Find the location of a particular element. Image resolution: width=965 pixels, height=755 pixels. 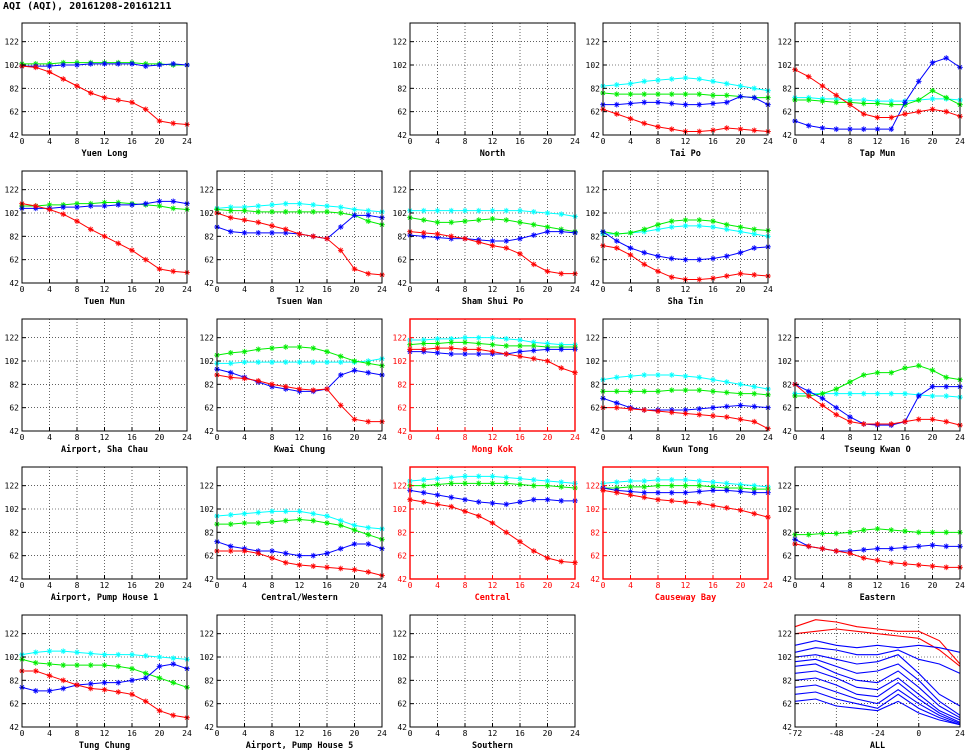

panel-central: 0 4 8 12 16 20 24 42 62 82 102 122 Central is located at coordinates (486, 534).